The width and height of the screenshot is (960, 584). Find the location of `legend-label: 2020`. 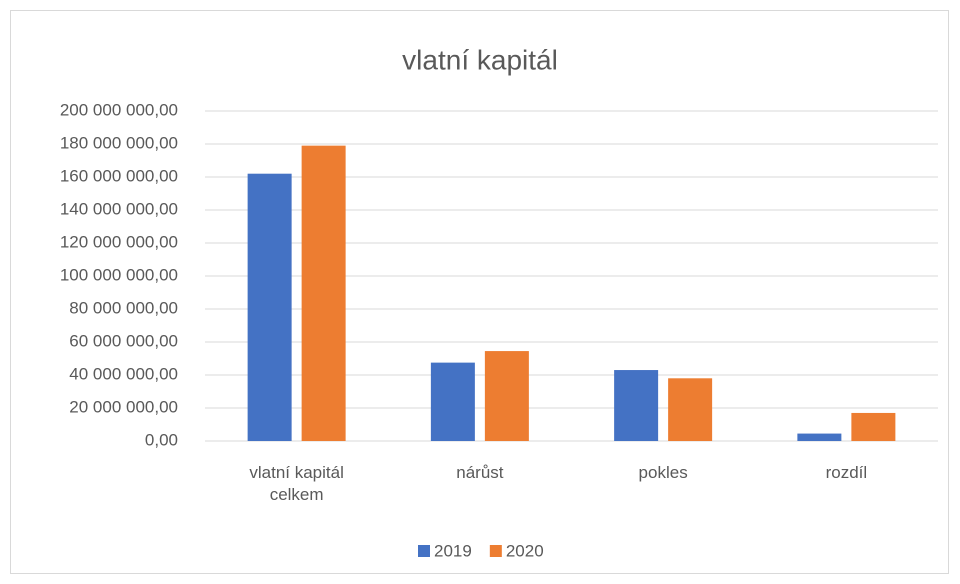

legend-label: 2020 is located at coordinates (525, 550).